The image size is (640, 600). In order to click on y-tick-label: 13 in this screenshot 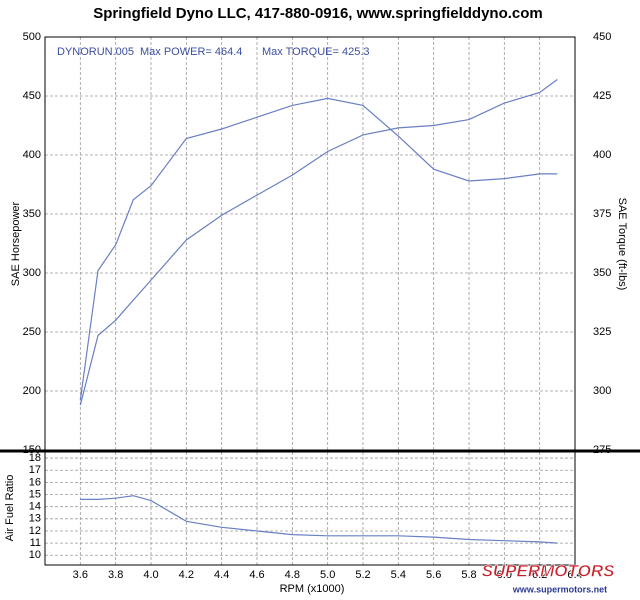, I will do `click(35, 519)`.